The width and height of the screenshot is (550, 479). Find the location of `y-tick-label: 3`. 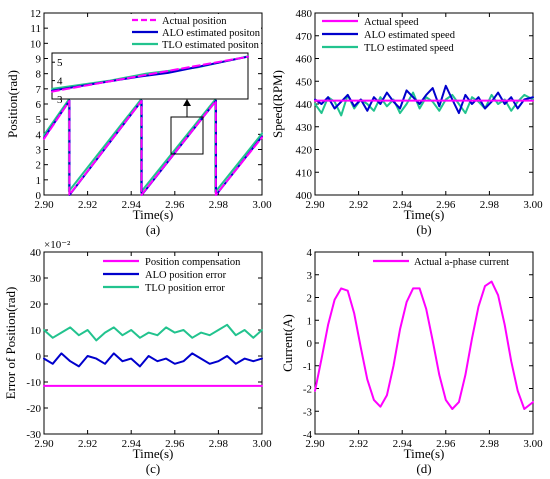

y-tick-label: 3 is located at coordinates (39, 151).